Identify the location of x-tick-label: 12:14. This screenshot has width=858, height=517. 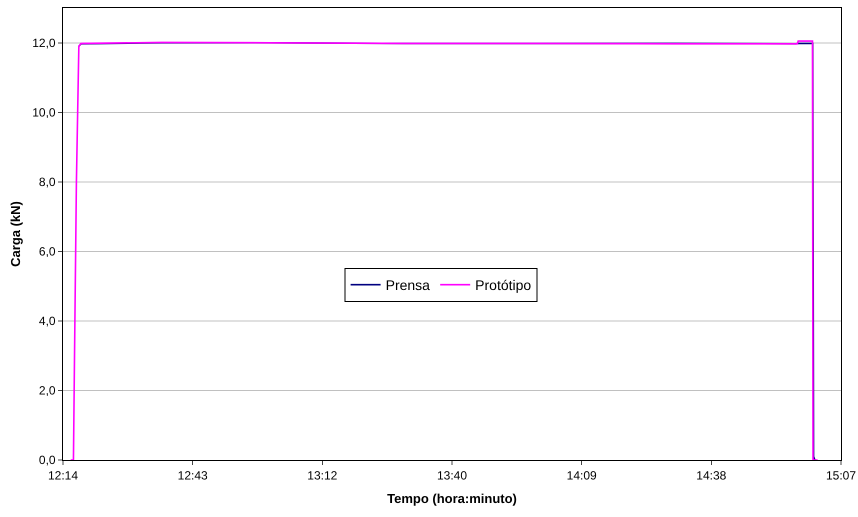
(63, 475).